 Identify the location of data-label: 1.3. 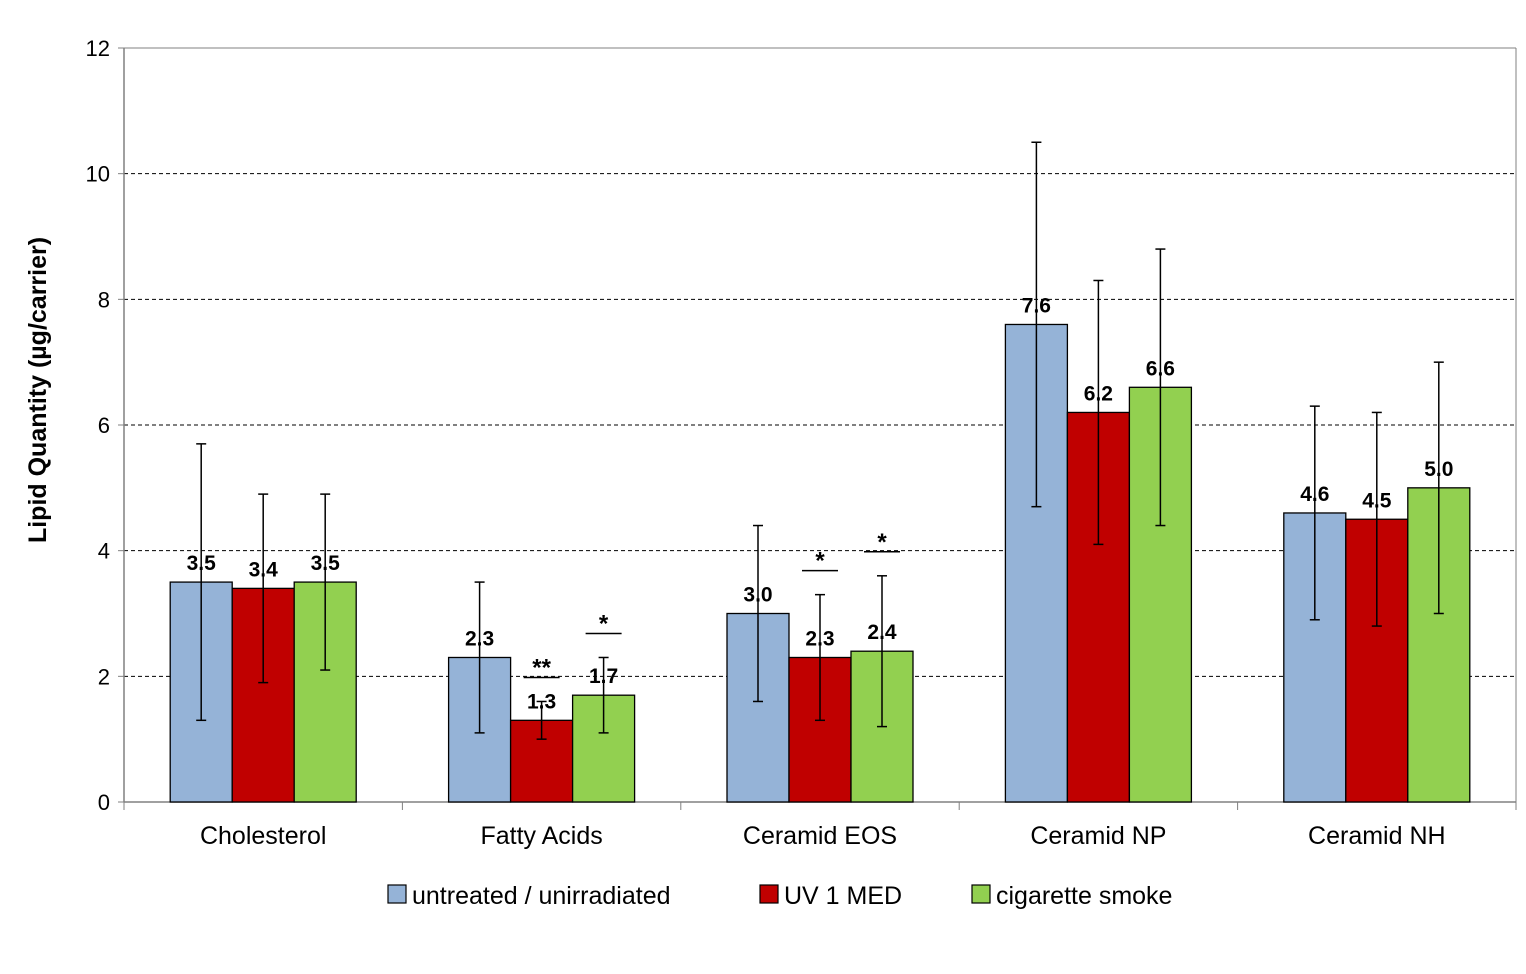
(541, 701).